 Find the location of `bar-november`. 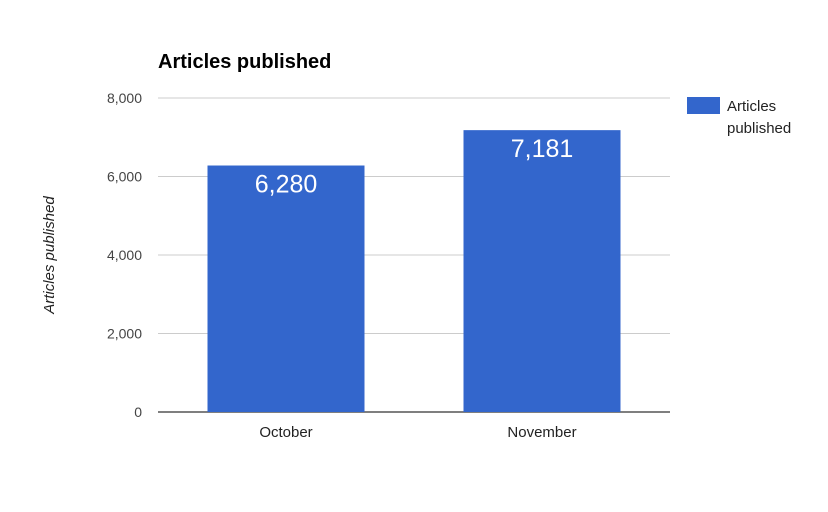

bar-november is located at coordinates (542, 271).